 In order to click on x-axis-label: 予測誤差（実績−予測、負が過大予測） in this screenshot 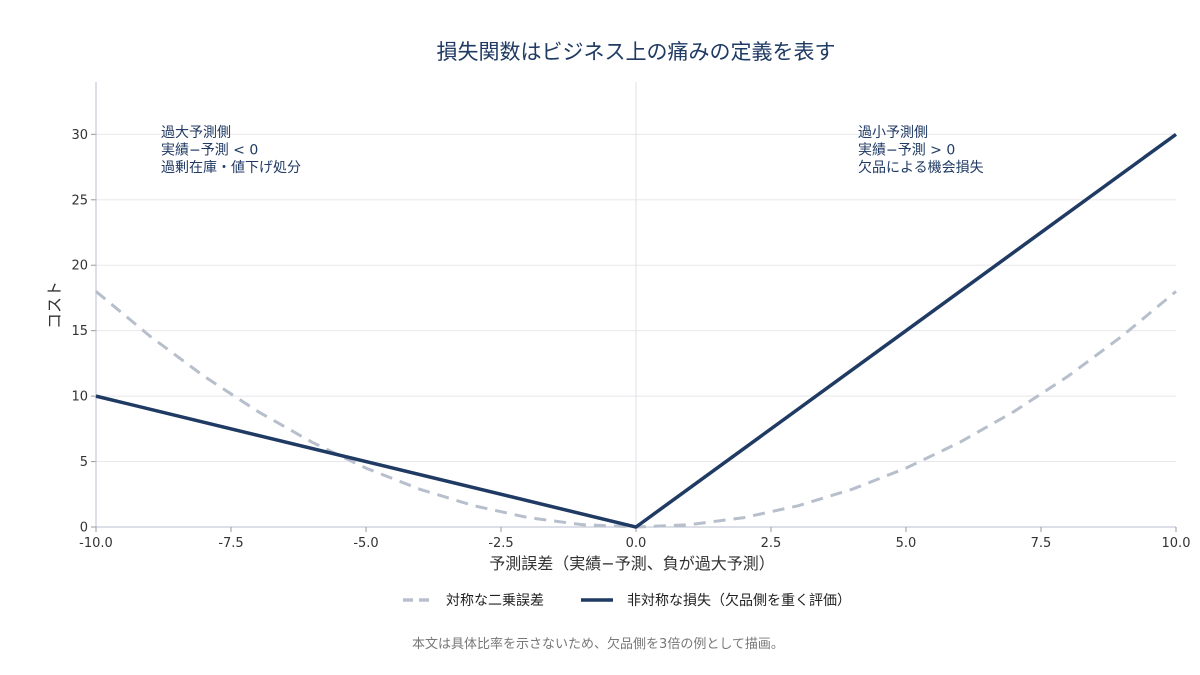, I will do `click(631, 563)`.